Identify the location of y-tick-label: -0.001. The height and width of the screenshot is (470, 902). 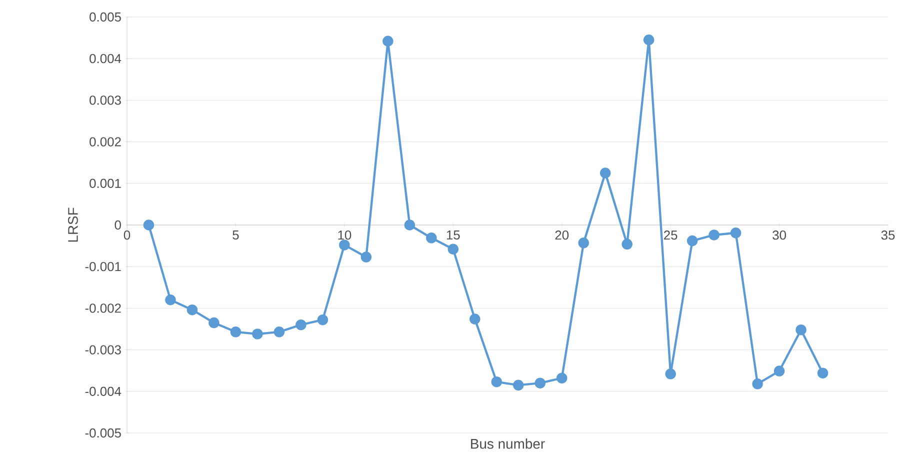
(103, 267).